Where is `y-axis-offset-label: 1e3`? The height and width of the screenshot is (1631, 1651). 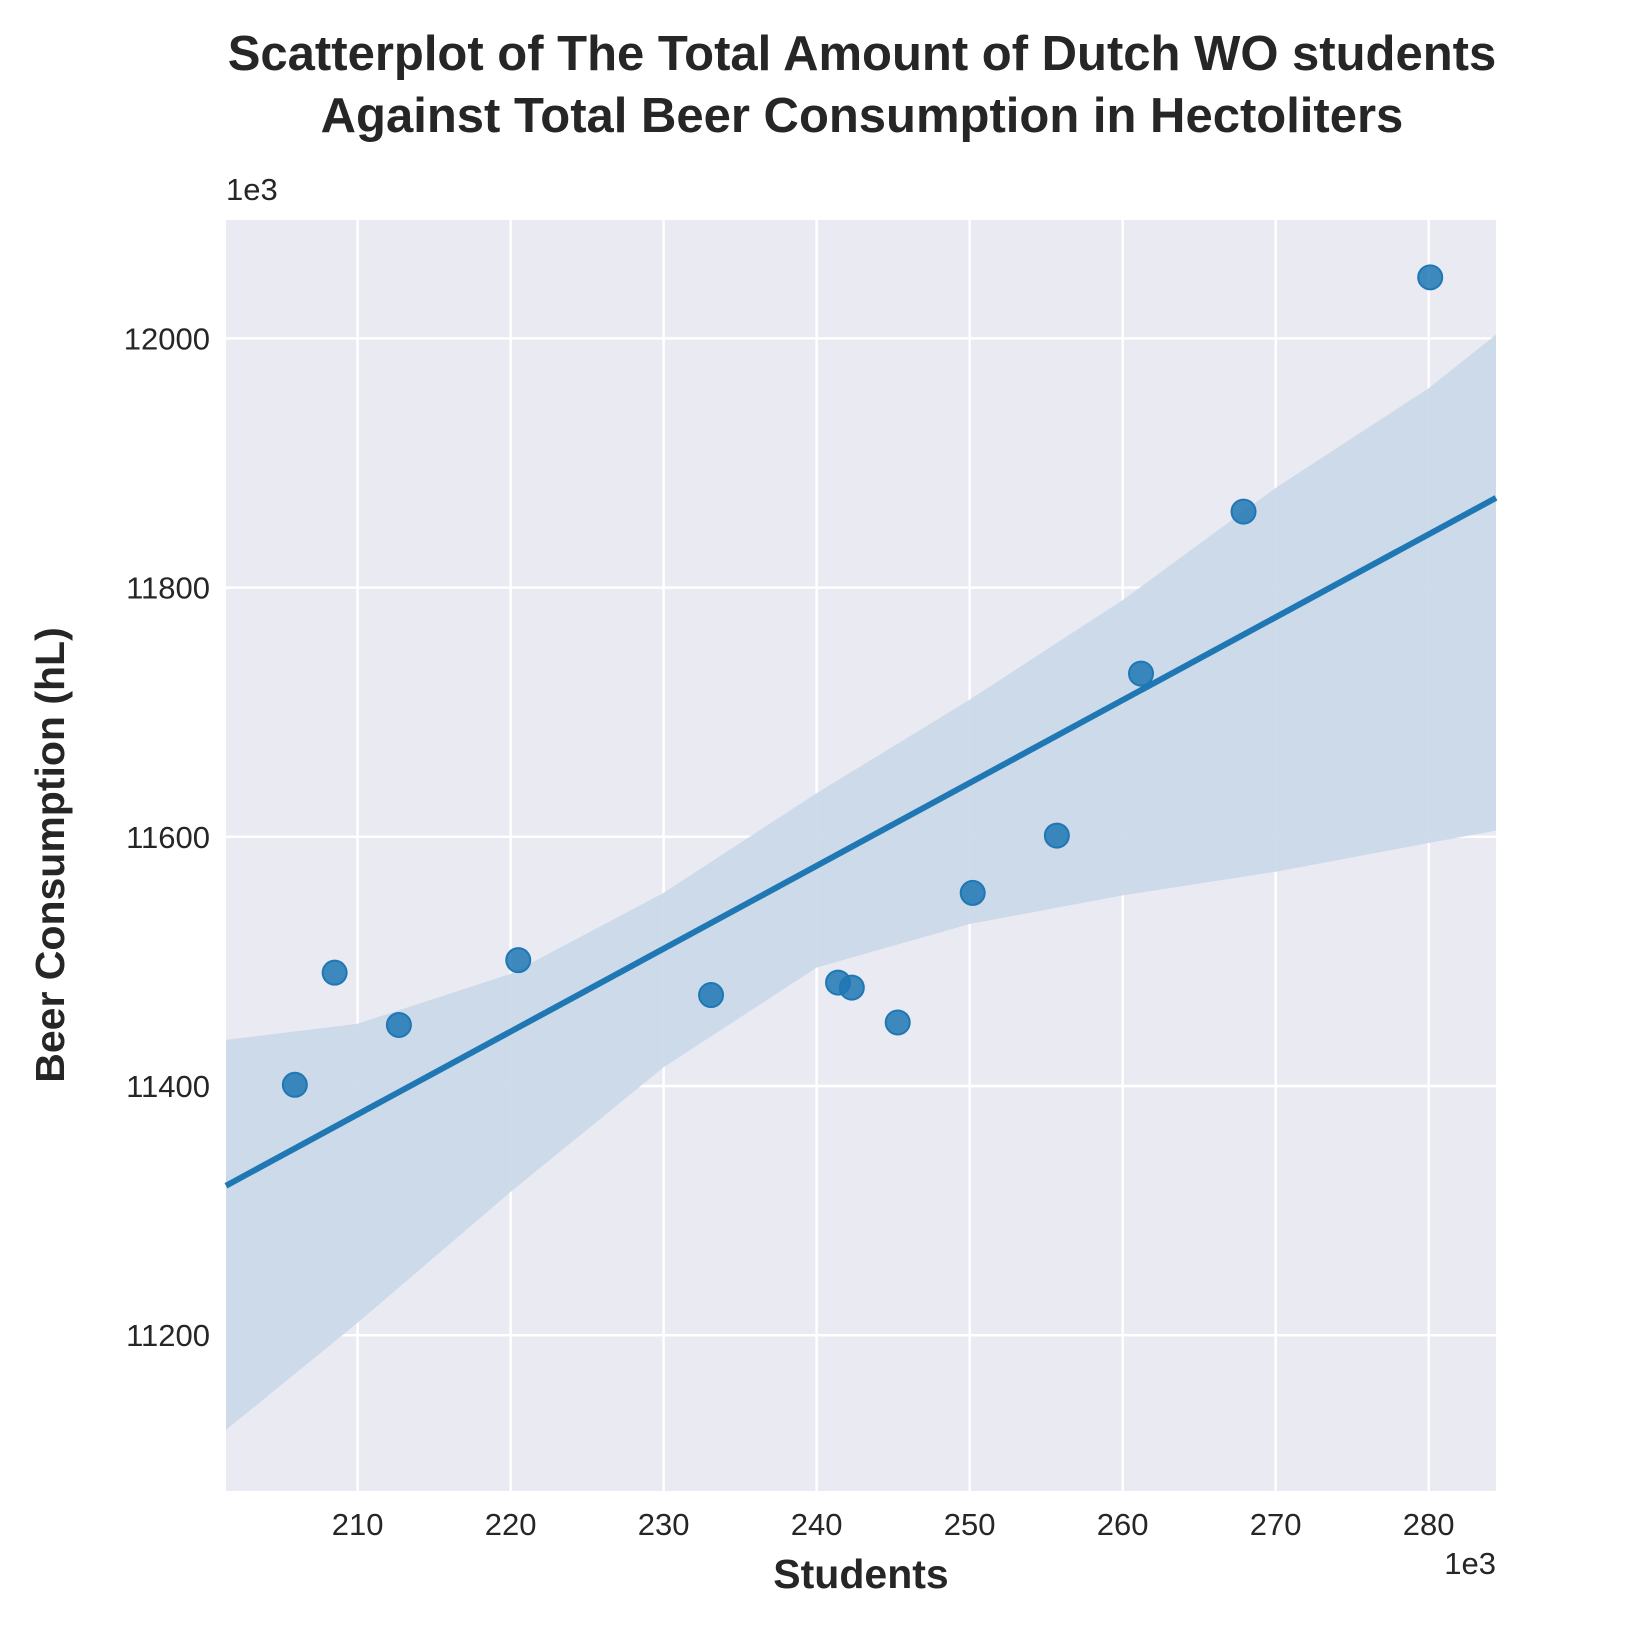
y-axis-offset-label: 1e3 is located at coordinates (252, 189).